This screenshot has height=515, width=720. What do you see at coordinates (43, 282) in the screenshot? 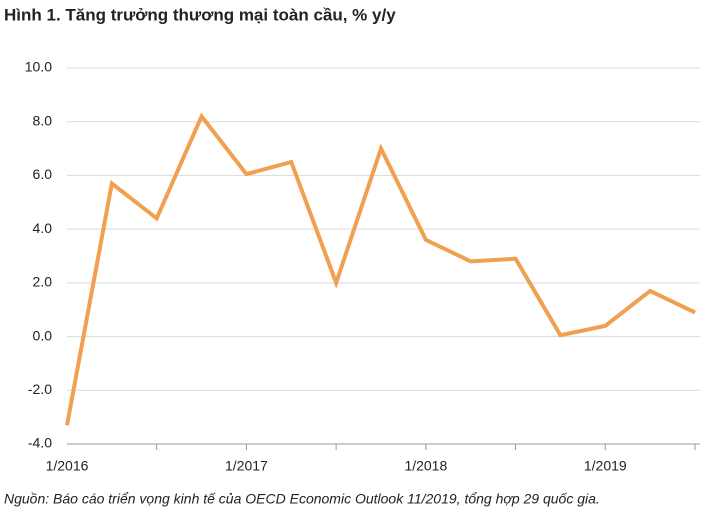
I see `y-tick-label: 2.0` at bounding box center [43, 282].